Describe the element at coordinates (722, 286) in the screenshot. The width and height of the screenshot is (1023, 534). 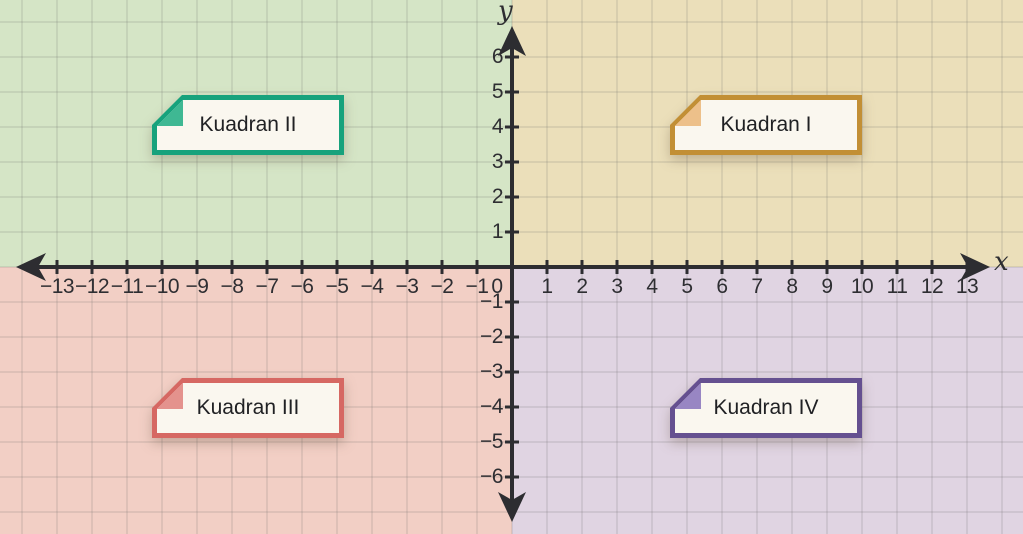
I see `x-tick-label: 6` at that location.